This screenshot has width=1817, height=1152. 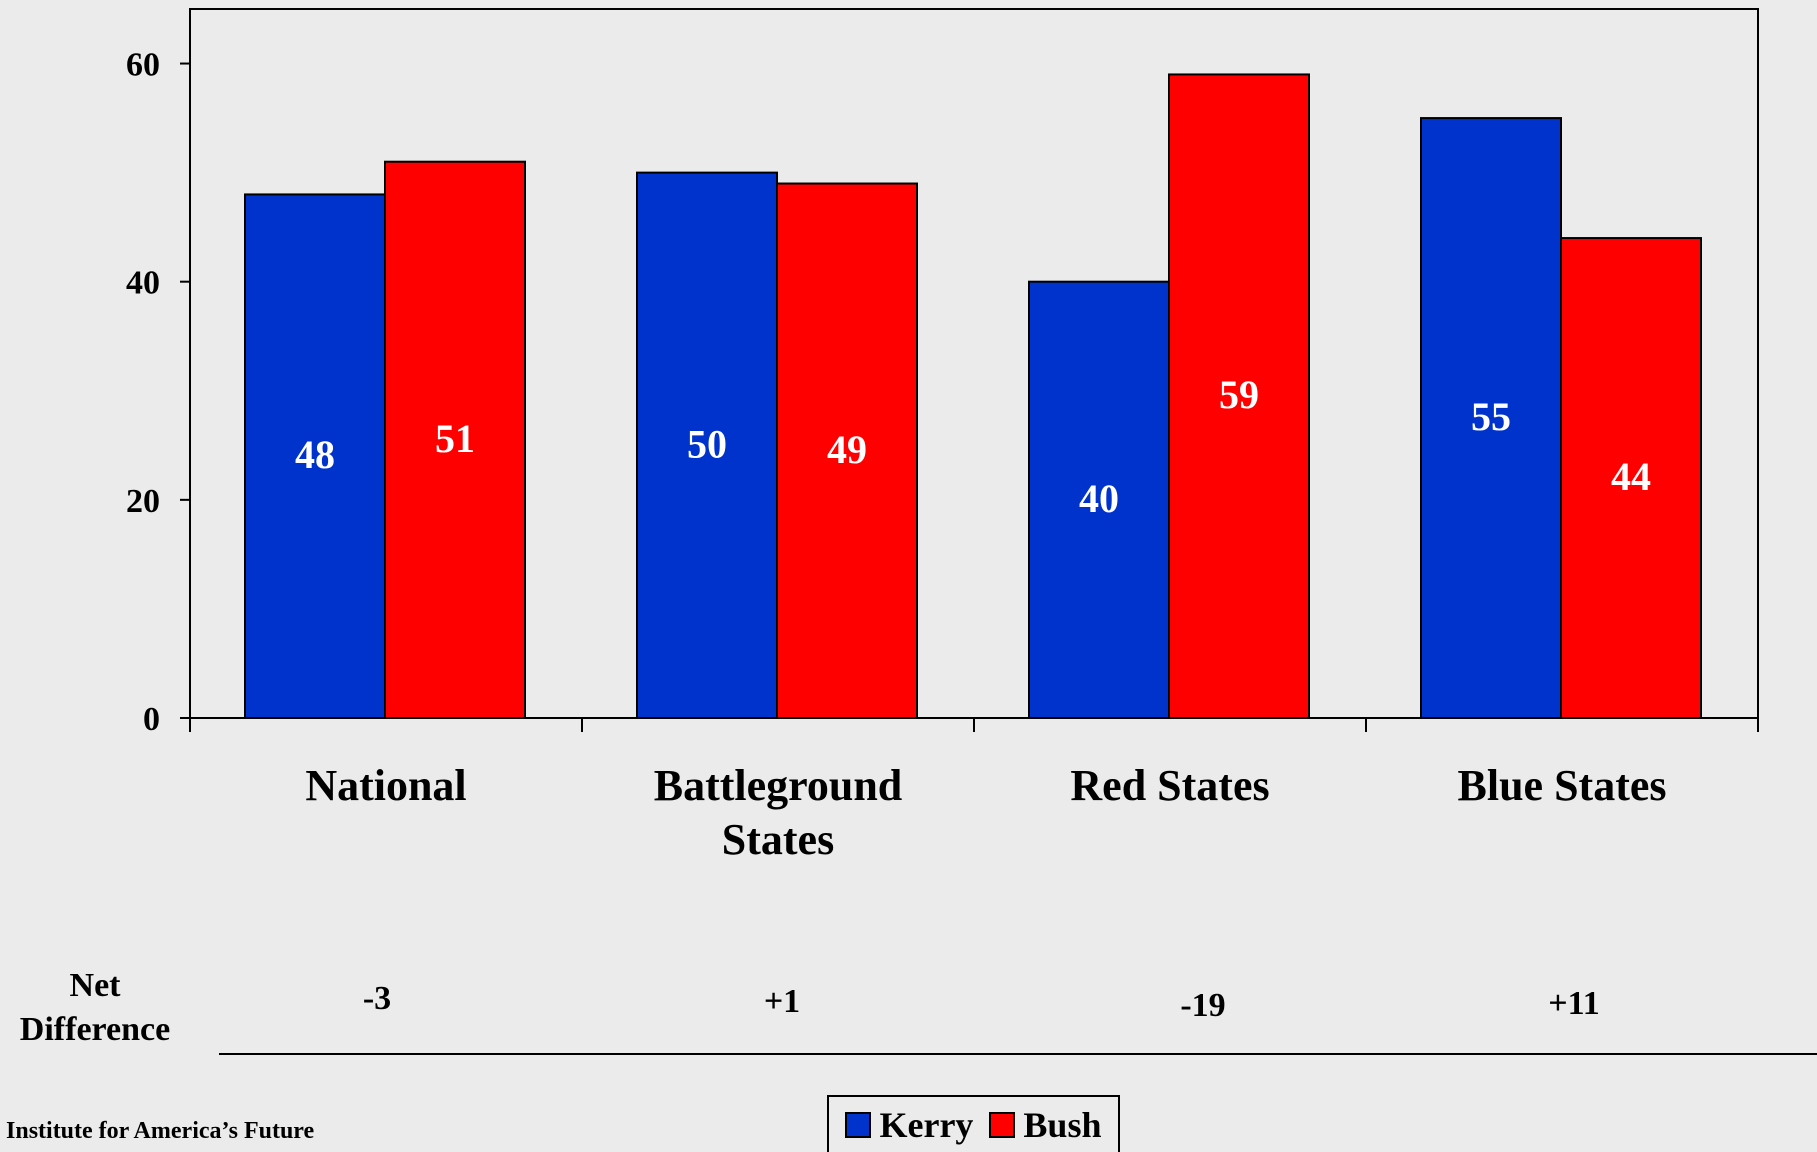 I want to click on data-label: 51, so click(x=455, y=438).